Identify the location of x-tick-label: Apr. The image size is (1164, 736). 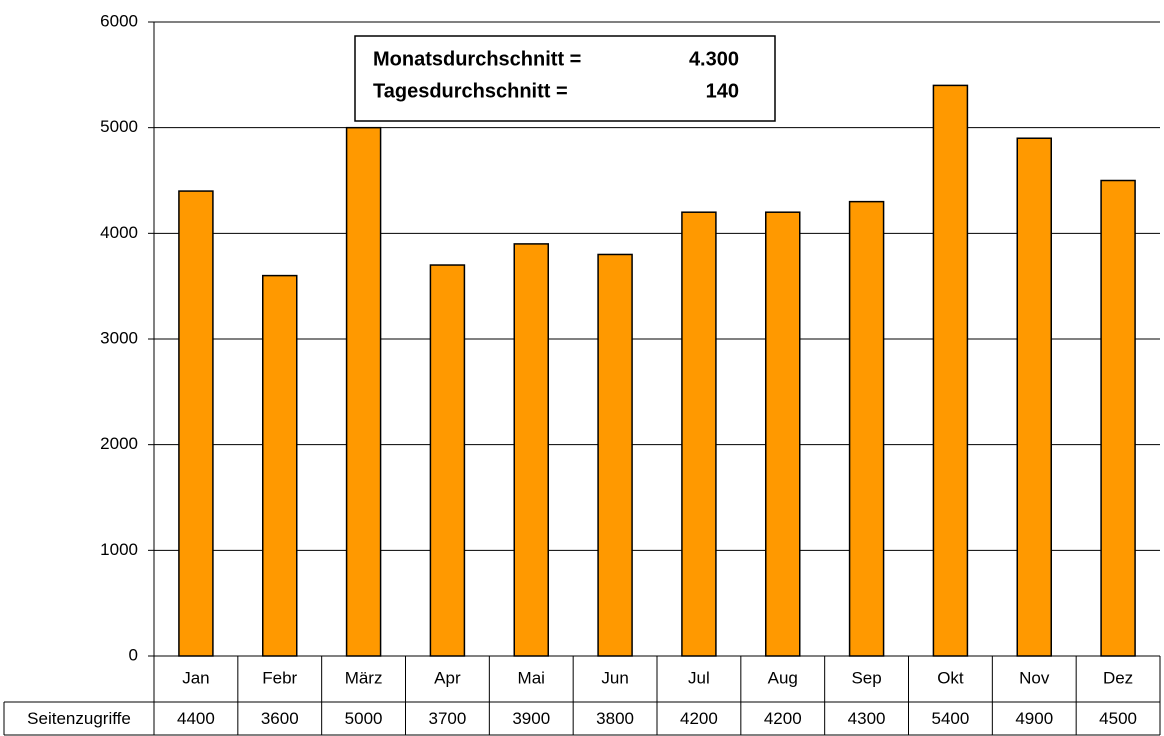
(447, 677).